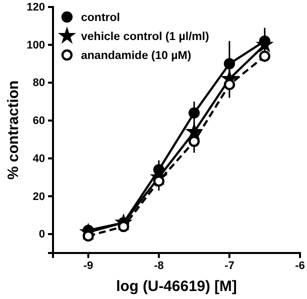 This screenshot has width=307, height=299. I want to click on x-axis-title: log (U-46619) [M], so click(176, 286).